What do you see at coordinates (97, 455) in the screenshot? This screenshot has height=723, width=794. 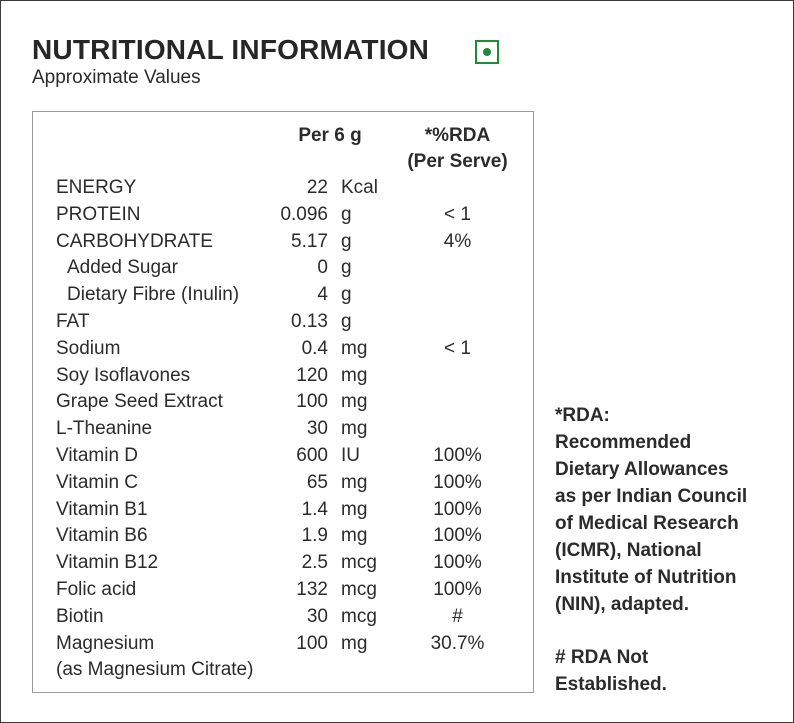 I see `nutrient-name: Vitamin D` at bounding box center [97, 455].